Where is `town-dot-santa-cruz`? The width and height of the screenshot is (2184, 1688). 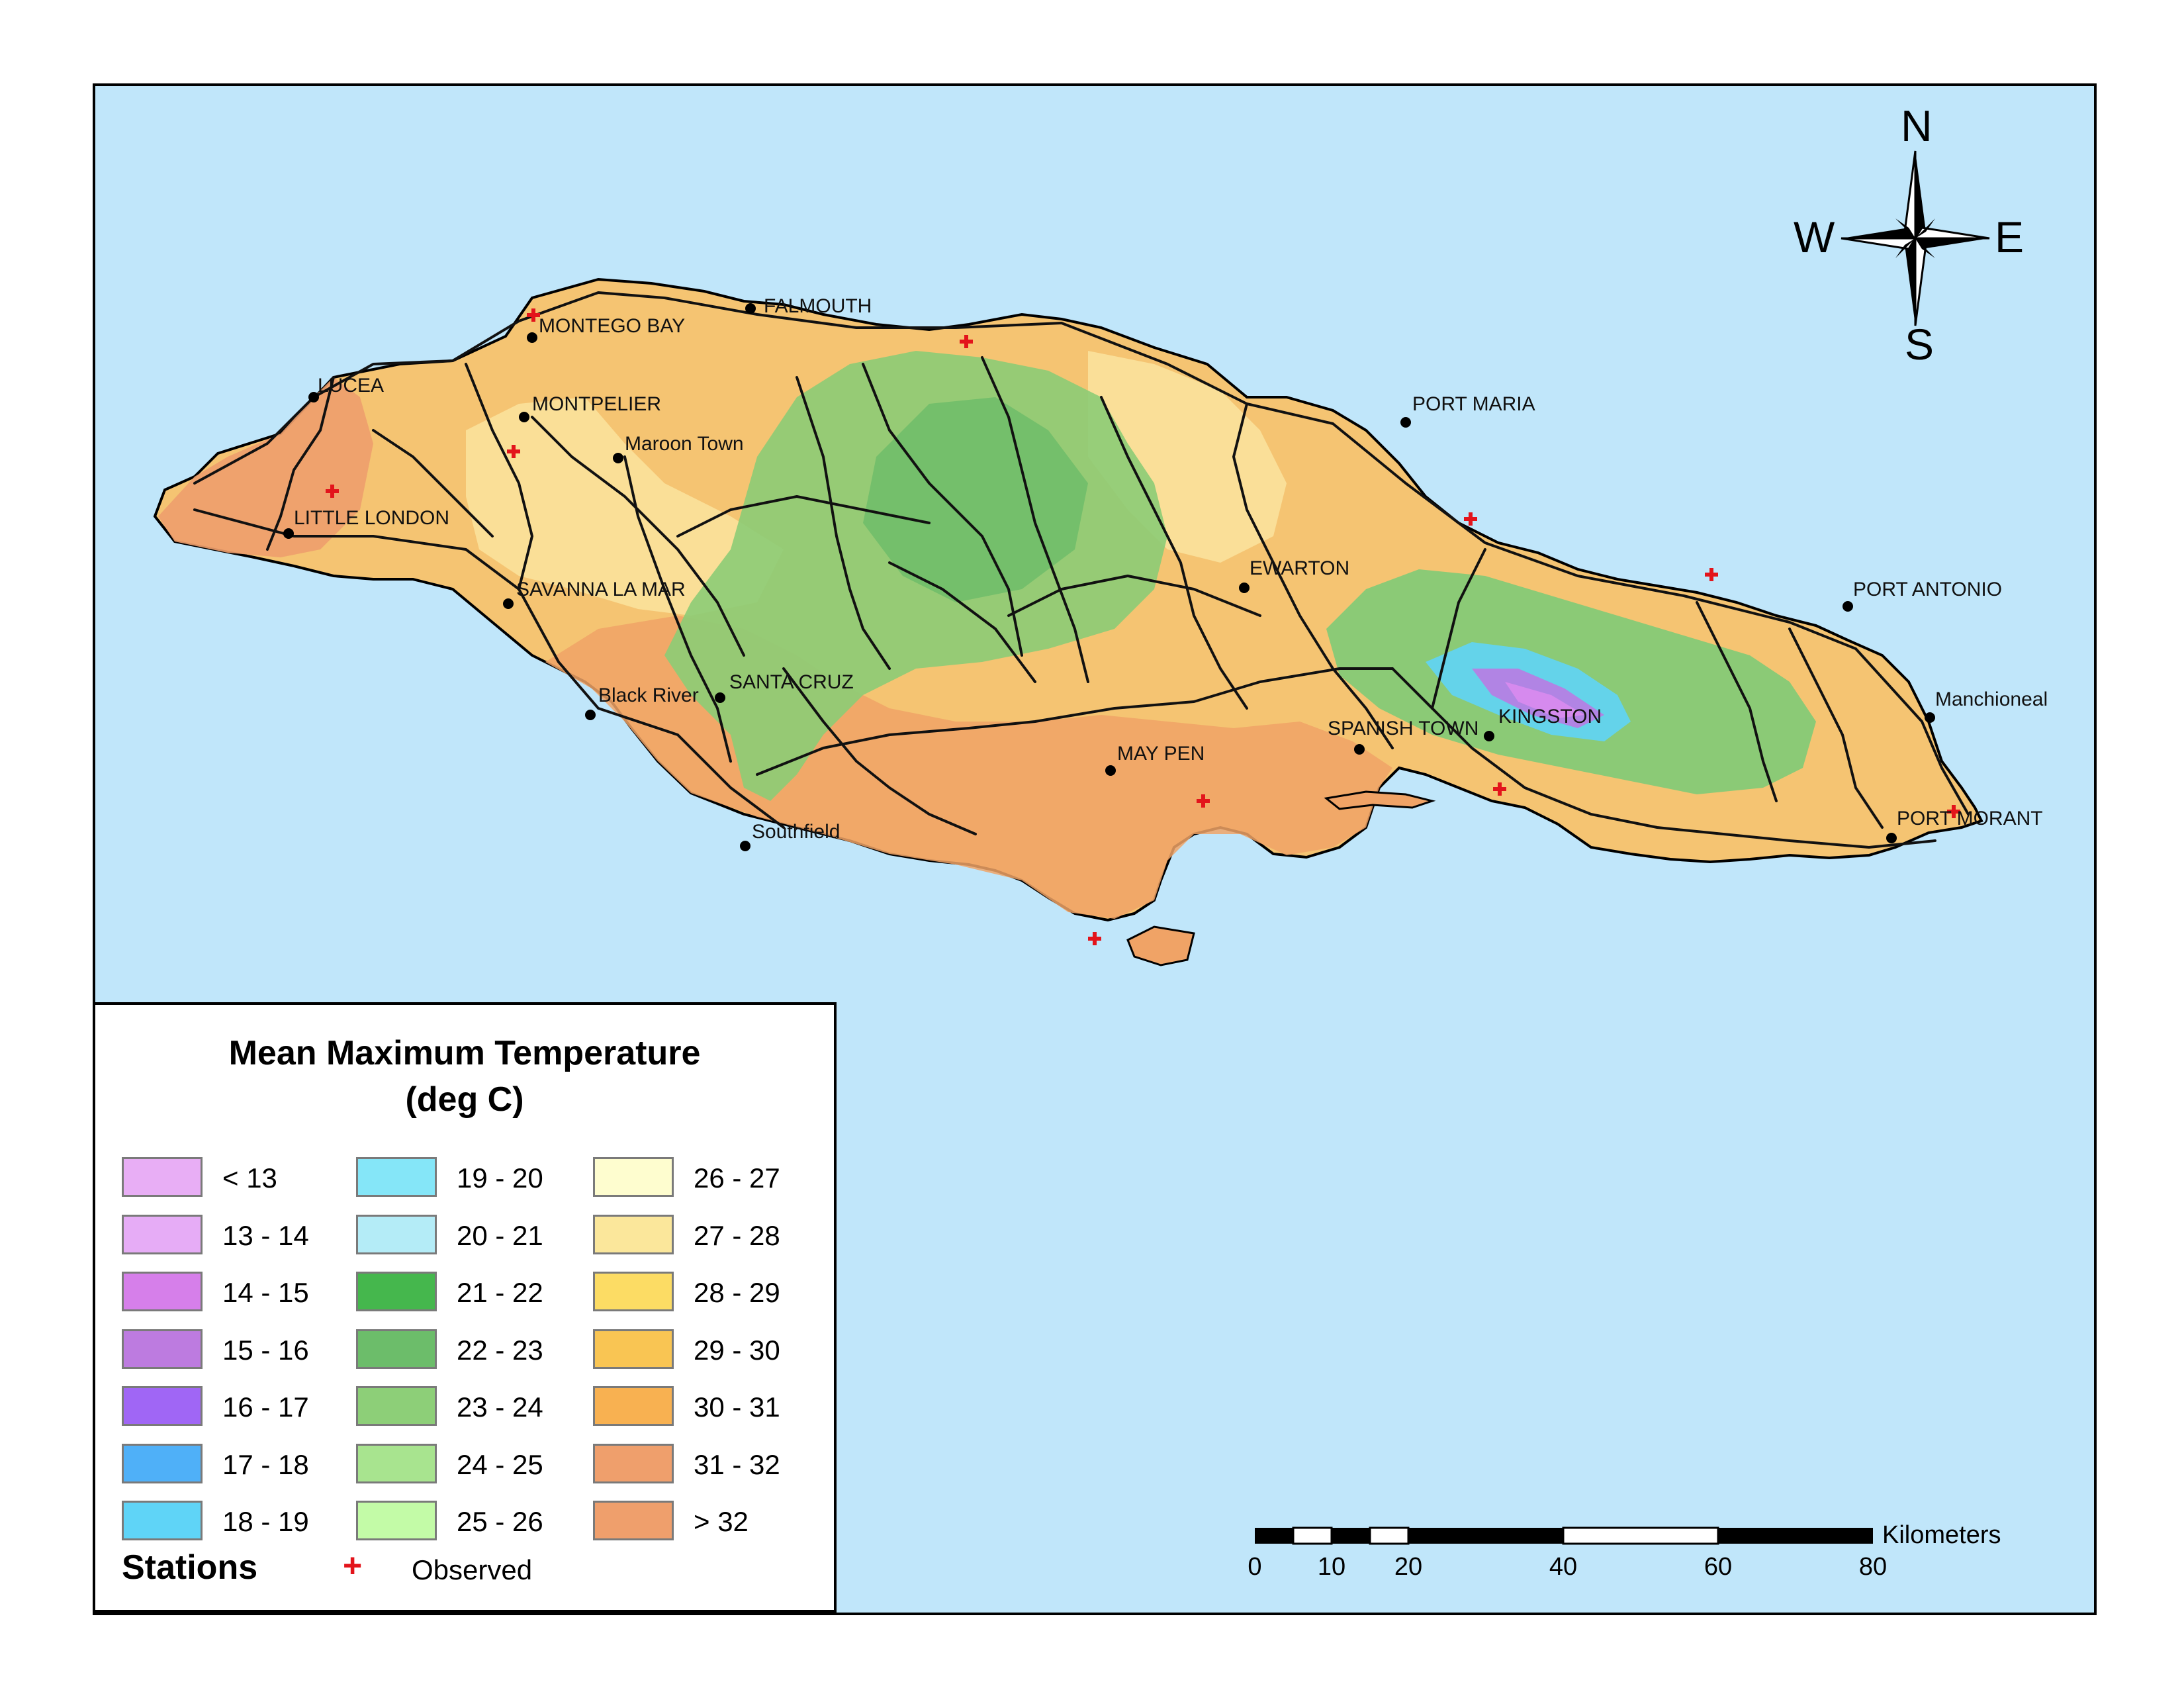
town-dot-santa-cruz is located at coordinates (720, 697).